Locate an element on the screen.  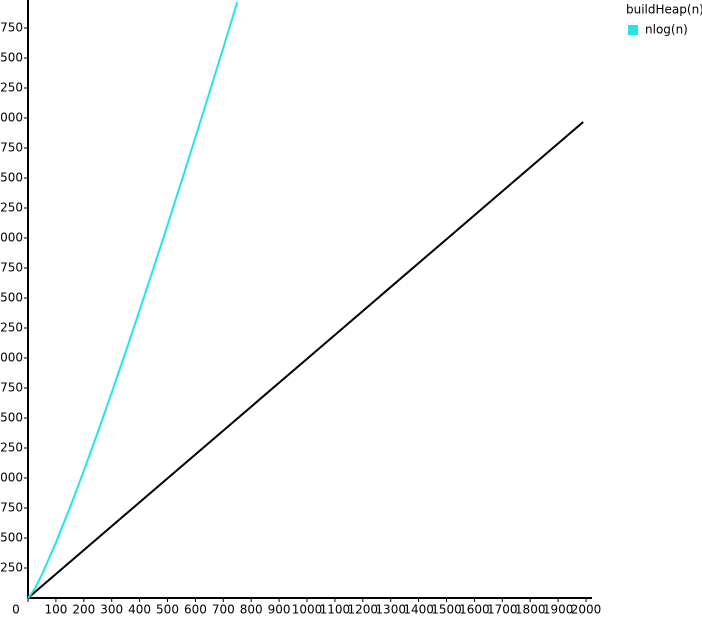
y-tick-label: 3000 is located at coordinates (11, 238).